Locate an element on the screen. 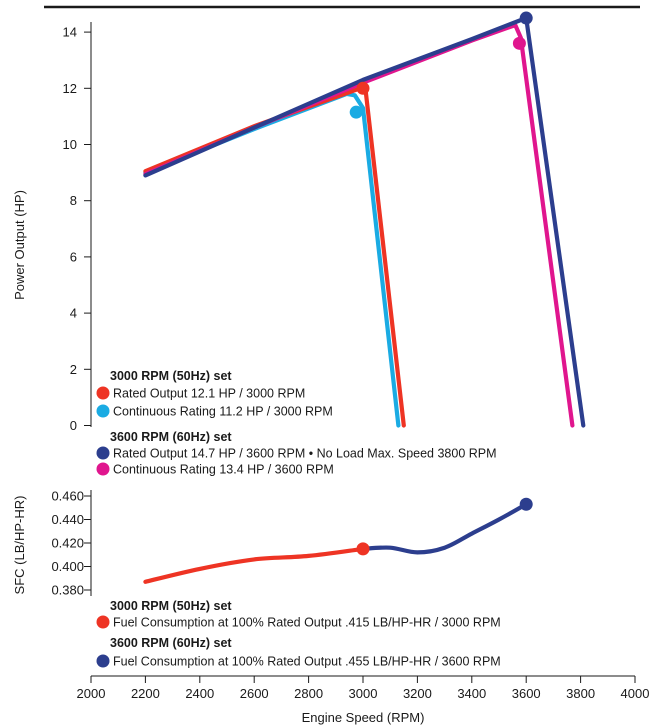 This screenshot has height=728, width=662. sfc-y-tick-label: 0.380 is located at coordinates (67, 590).